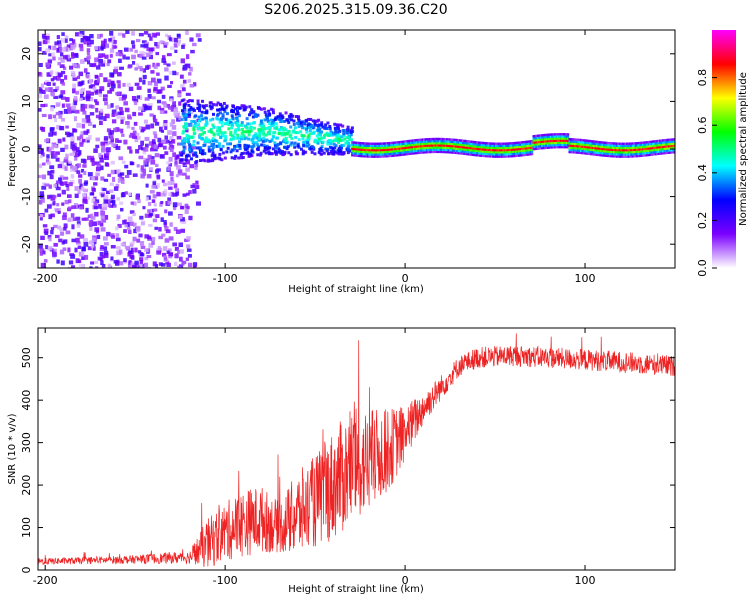 This screenshot has height=600, width=750. I want to click on colorbar-label: Normalized spectral amplitude, so click(743, 149).